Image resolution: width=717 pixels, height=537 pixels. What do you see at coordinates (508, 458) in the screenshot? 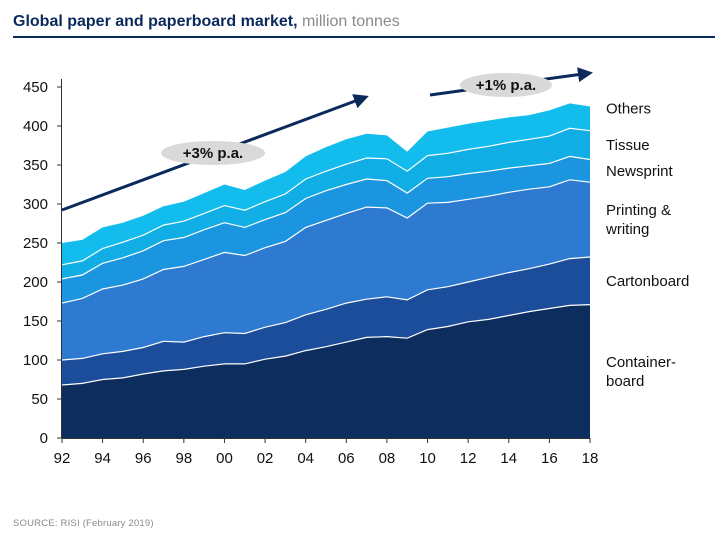
I see `x-tick-label: 14` at bounding box center [508, 458].